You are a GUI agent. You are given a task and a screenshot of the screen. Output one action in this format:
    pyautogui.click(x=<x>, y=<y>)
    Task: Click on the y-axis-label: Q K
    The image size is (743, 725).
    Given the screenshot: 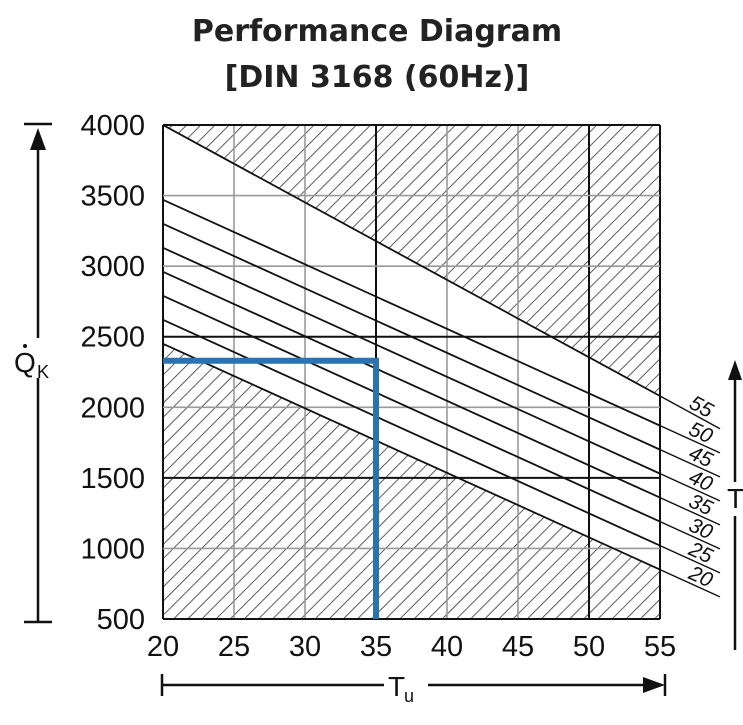 What is the action you would take?
    pyautogui.click(x=37, y=360)
    